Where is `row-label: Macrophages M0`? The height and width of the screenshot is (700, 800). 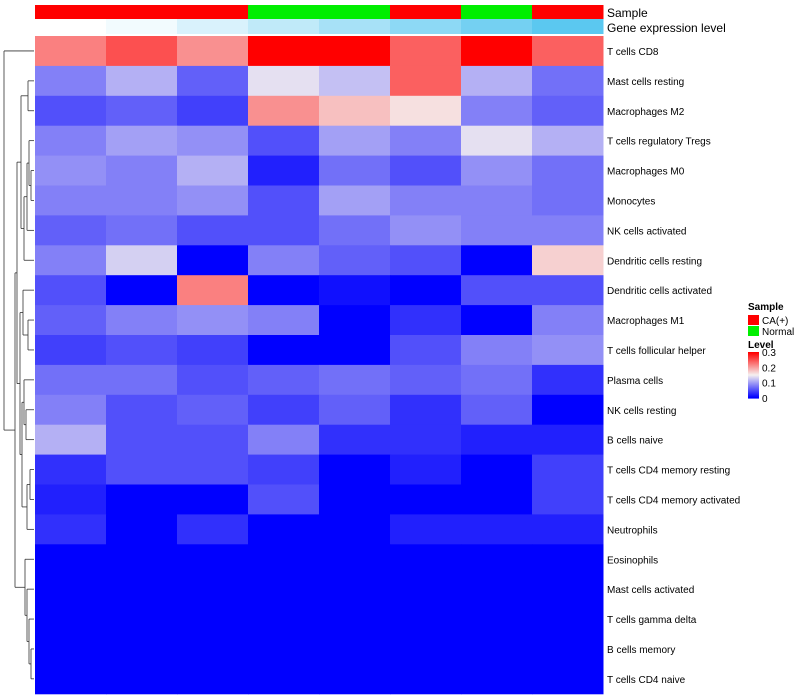 row-label: Macrophages M0 is located at coordinates (646, 172).